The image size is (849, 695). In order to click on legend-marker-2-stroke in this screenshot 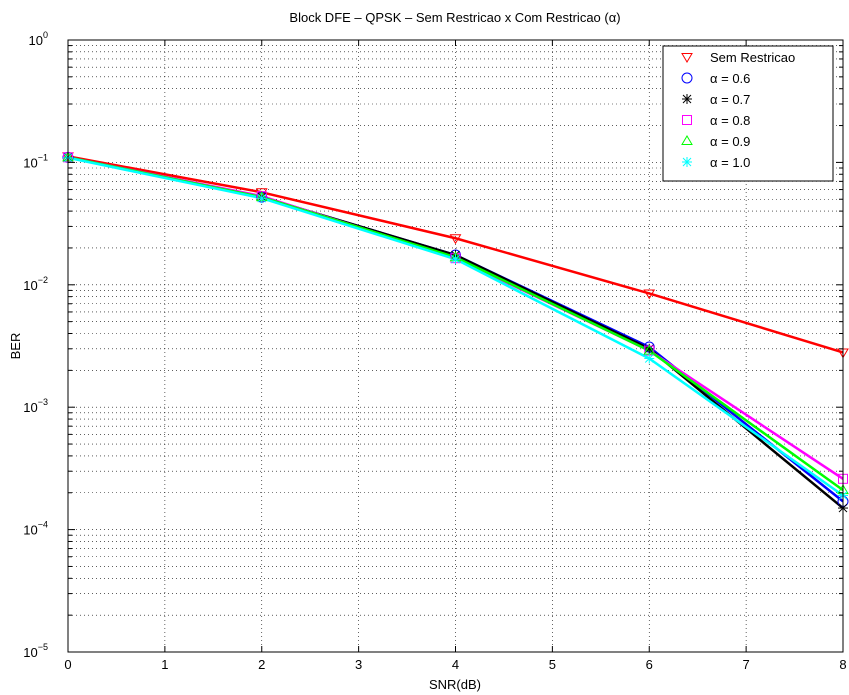, I will do `click(687, 99)`.